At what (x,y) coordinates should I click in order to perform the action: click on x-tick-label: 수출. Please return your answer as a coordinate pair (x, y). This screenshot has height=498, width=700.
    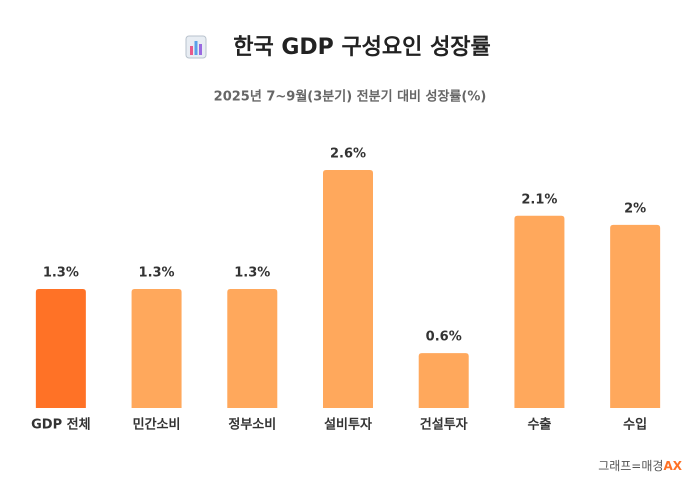
    Looking at the image, I should click on (539, 425).